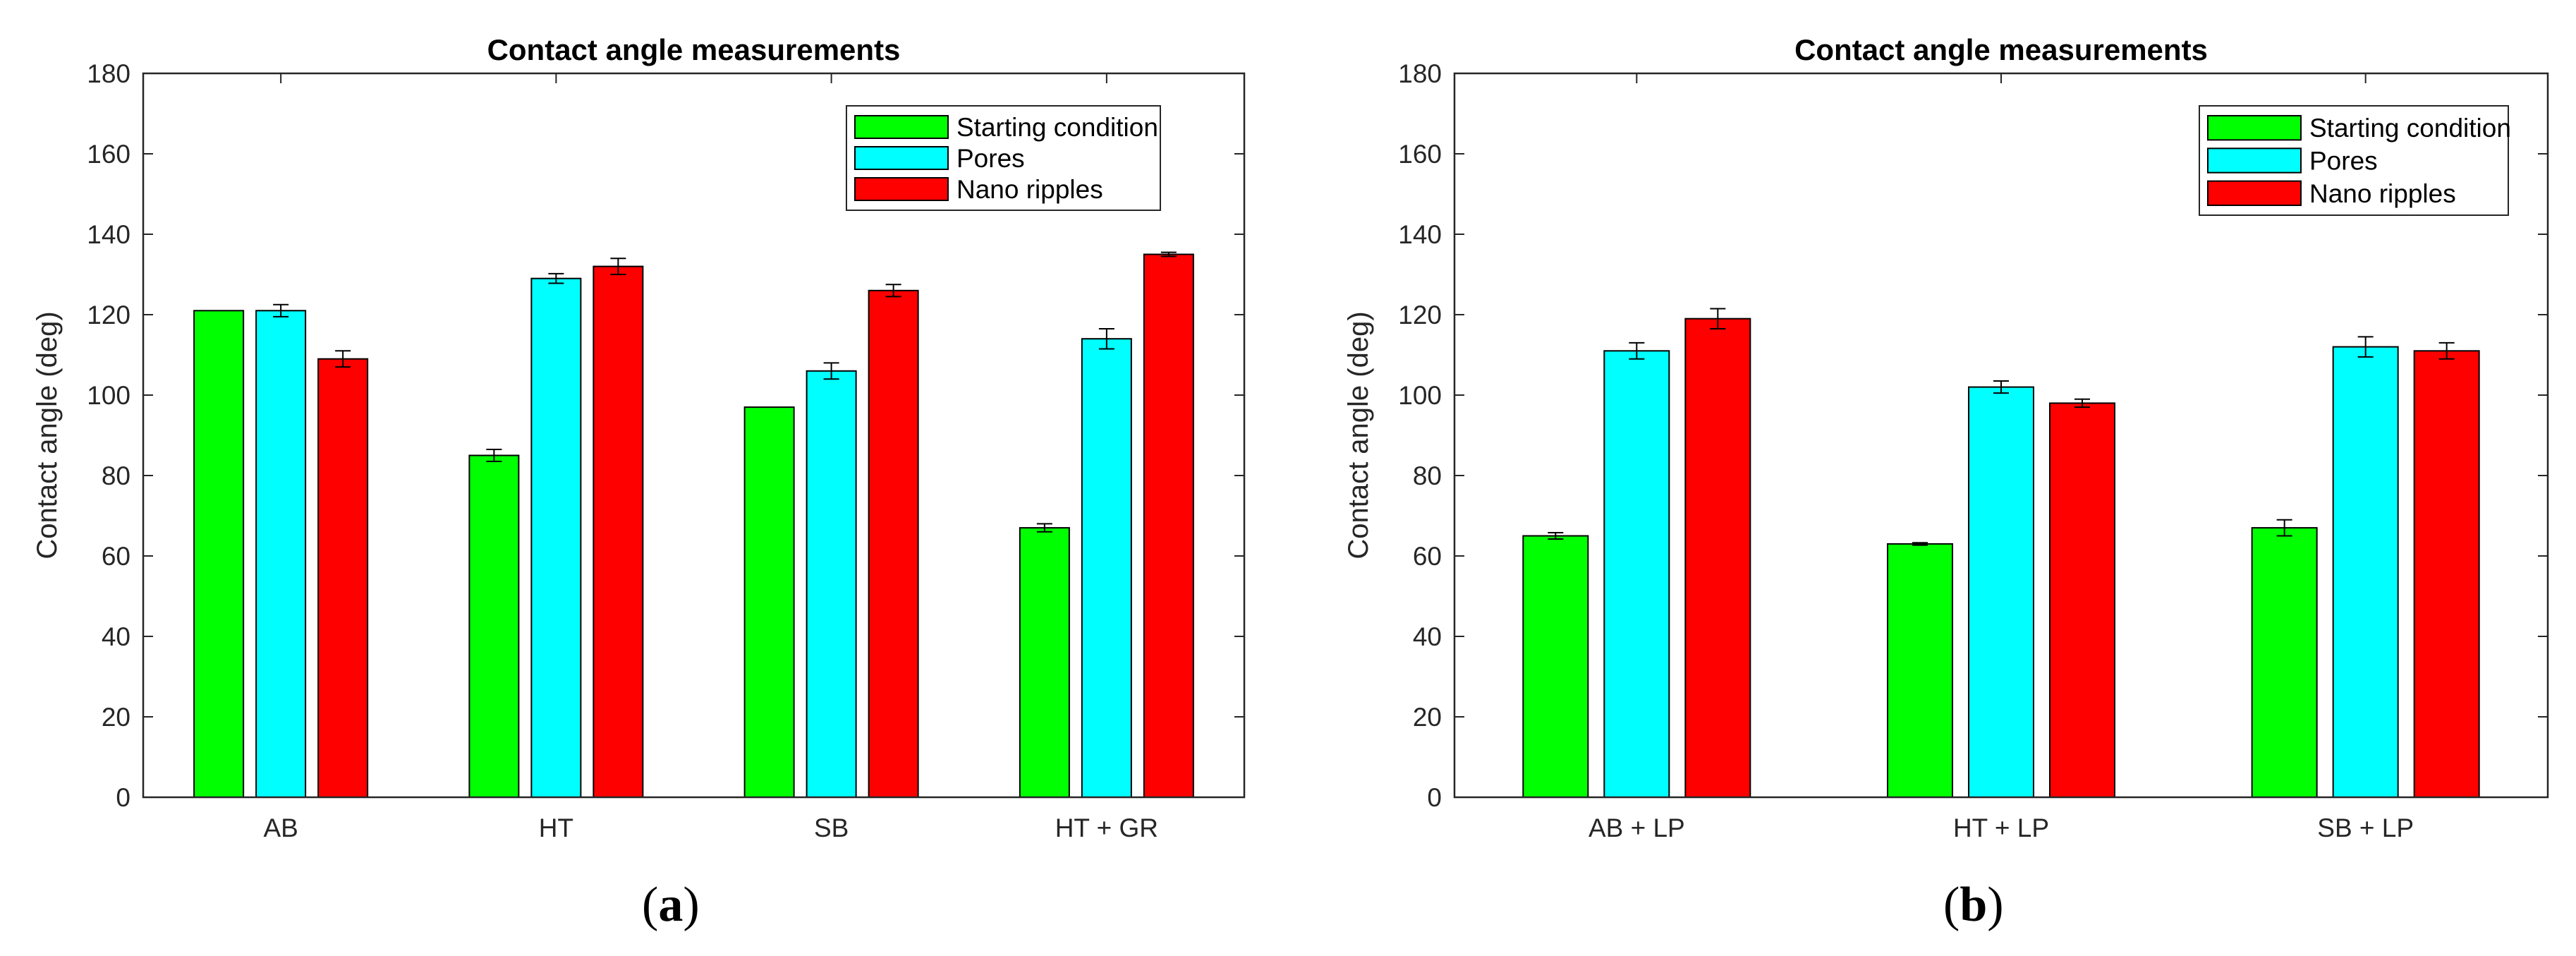 The width and height of the screenshot is (2576, 956). I want to click on x-tick-label: SB + LP, so click(2365, 827).